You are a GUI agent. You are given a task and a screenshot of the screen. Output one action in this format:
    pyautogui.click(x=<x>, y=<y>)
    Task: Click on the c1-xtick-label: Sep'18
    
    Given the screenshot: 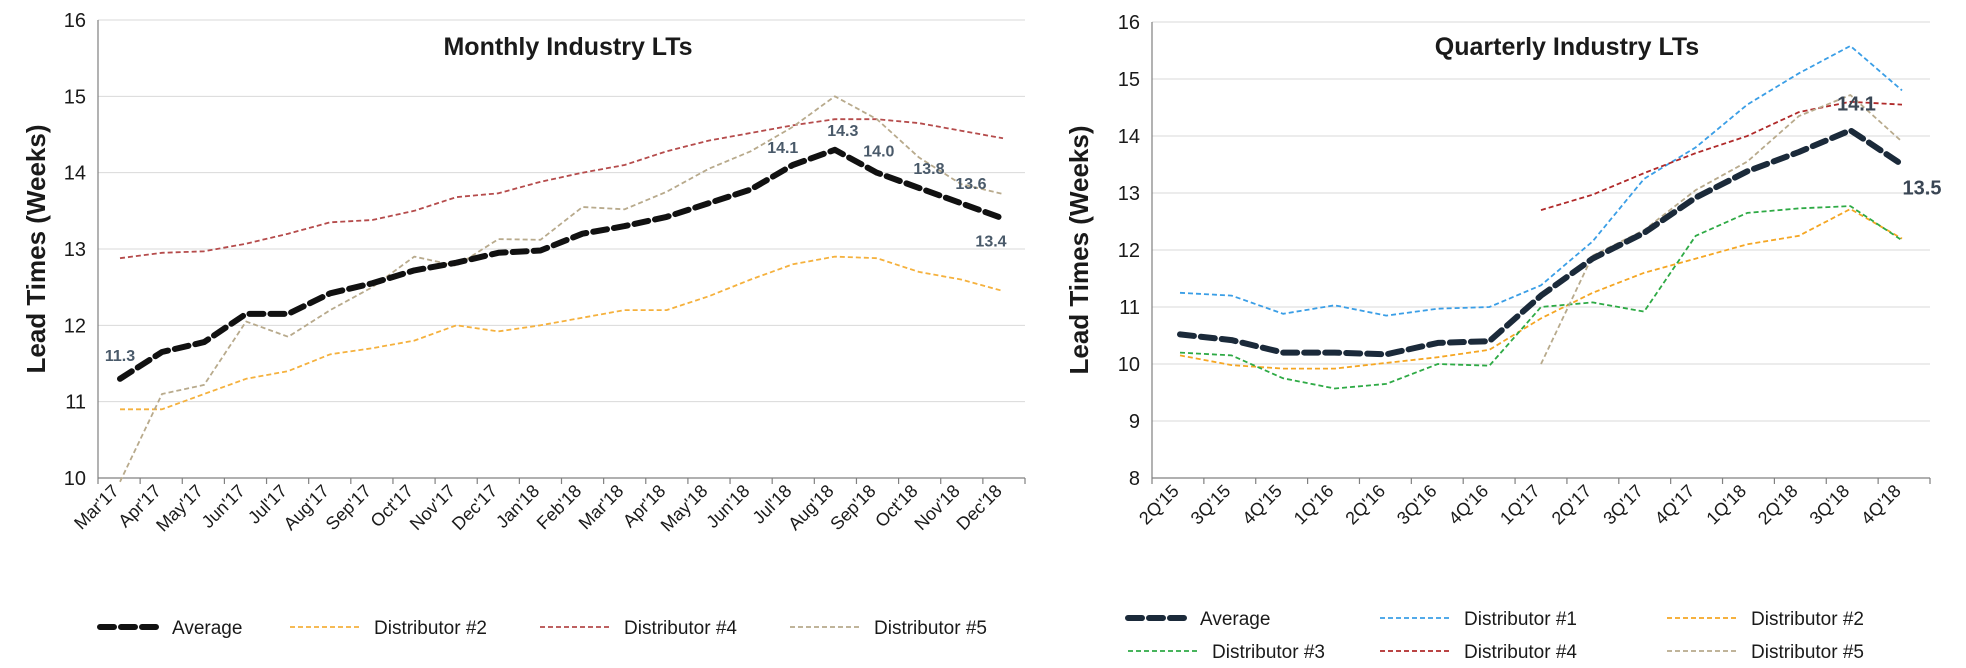 What is the action you would take?
    pyautogui.click(x=852, y=507)
    